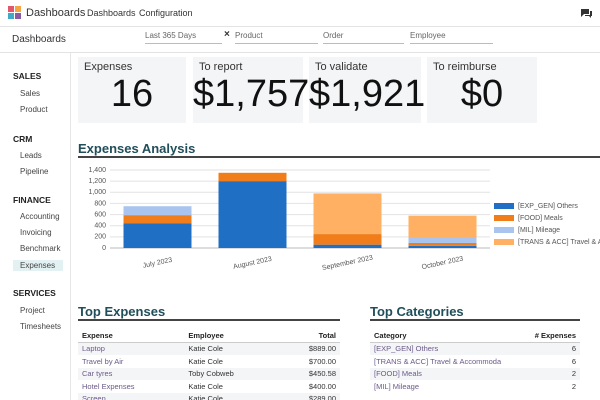  Describe the element at coordinates (40, 216) in the screenshot. I see `sidebar-item: Accounting` at that location.